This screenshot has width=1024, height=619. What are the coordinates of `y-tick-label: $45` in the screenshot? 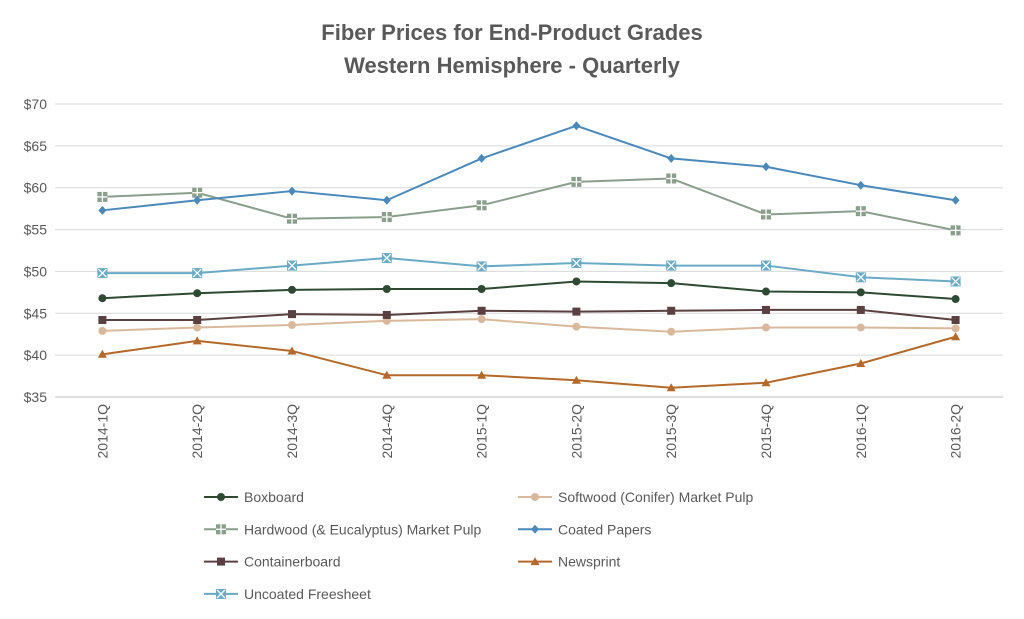 It's located at (36, 313).